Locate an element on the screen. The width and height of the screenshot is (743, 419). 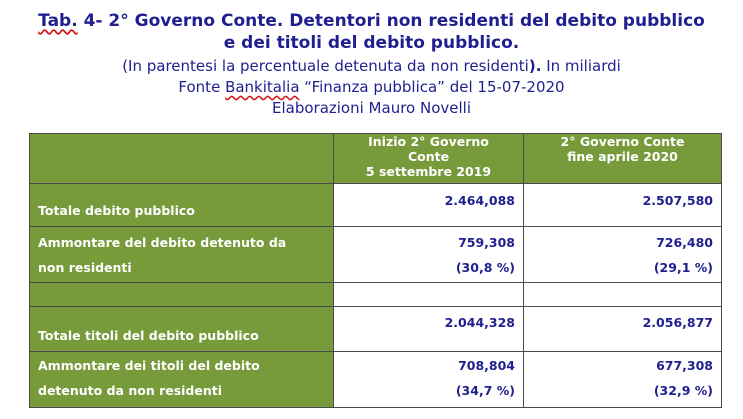
value-line: 759,308 is located at coordinates (486, 242).